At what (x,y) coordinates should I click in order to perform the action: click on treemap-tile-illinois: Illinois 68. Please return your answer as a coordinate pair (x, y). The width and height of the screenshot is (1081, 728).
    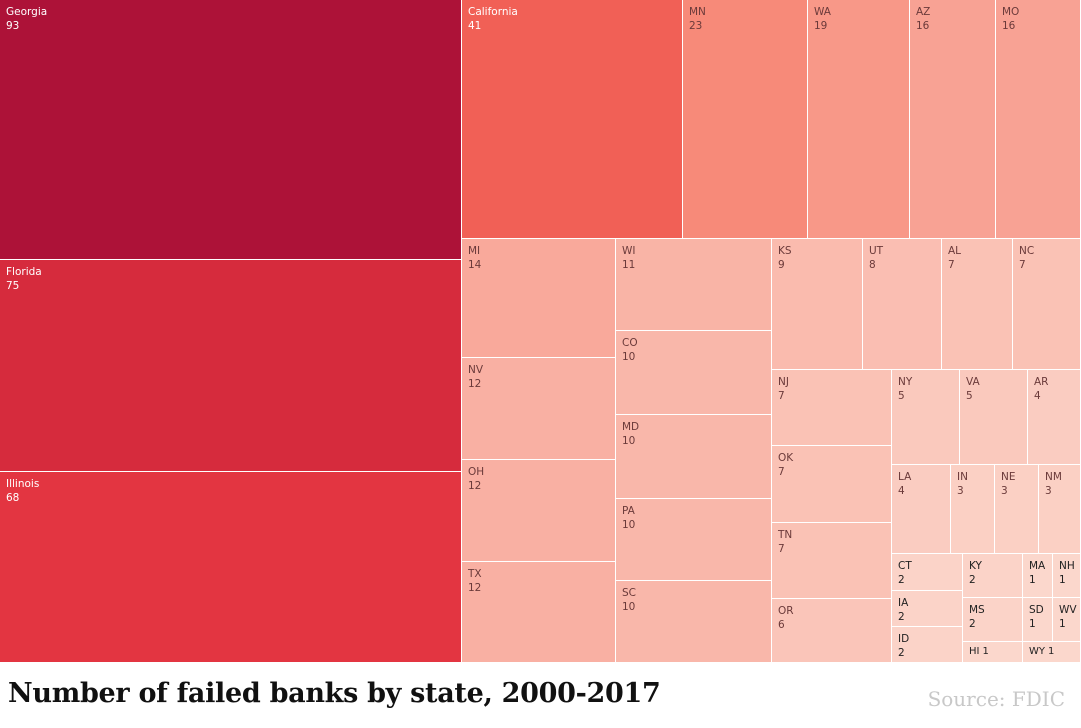
    Looking at the image, I should click on (231, 567).